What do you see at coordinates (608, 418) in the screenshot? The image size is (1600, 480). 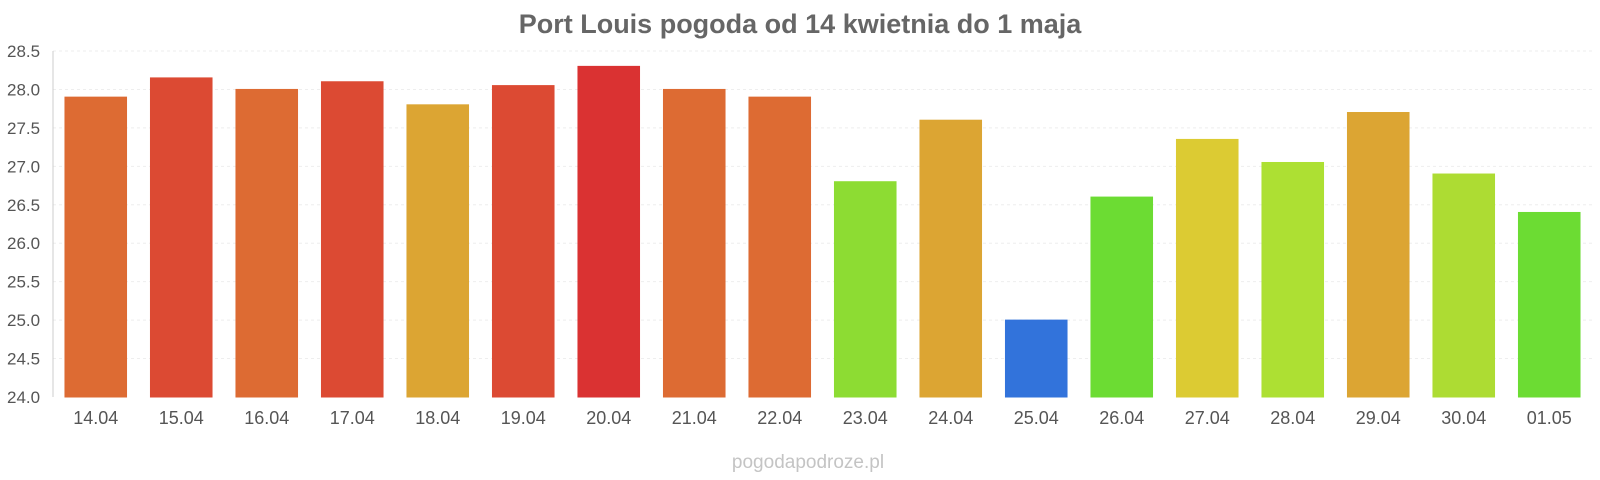 I see `x-tick-label: 20.04` at bounding box center [608, 418].